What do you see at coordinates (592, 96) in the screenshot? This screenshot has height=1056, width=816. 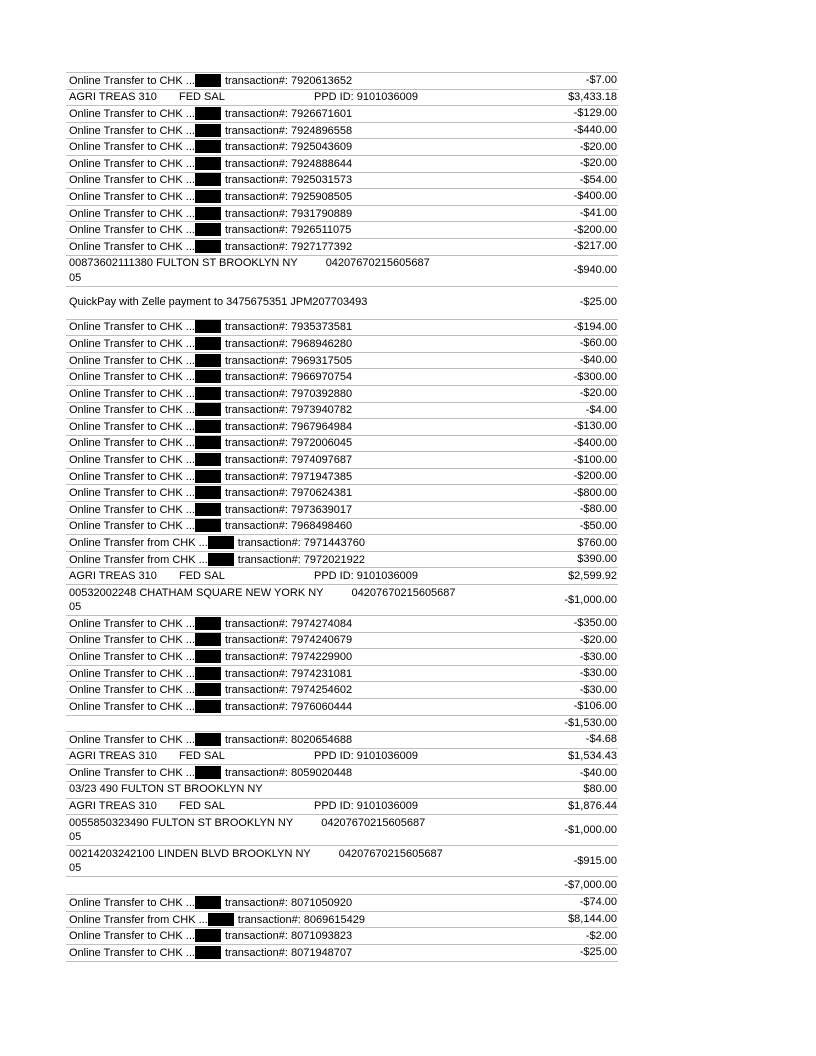 I see `transaction-amount: $3,433.18` at bounding box center [592, 96].